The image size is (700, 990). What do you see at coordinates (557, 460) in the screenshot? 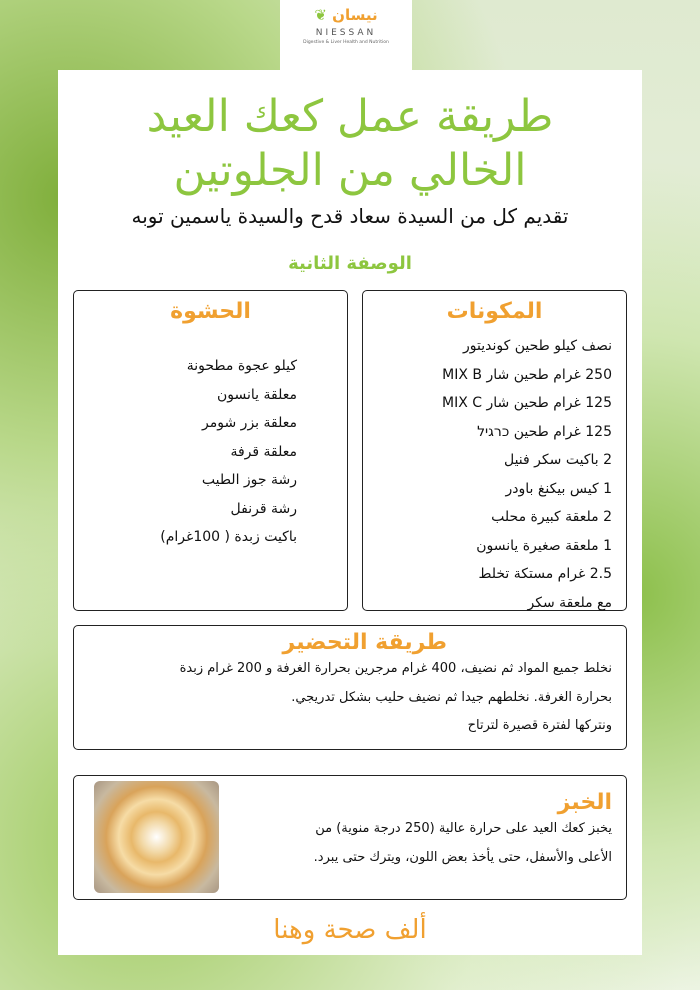
I see `list-item: 2 باكيت سكر فنيل` at bounding box center [557, 460].